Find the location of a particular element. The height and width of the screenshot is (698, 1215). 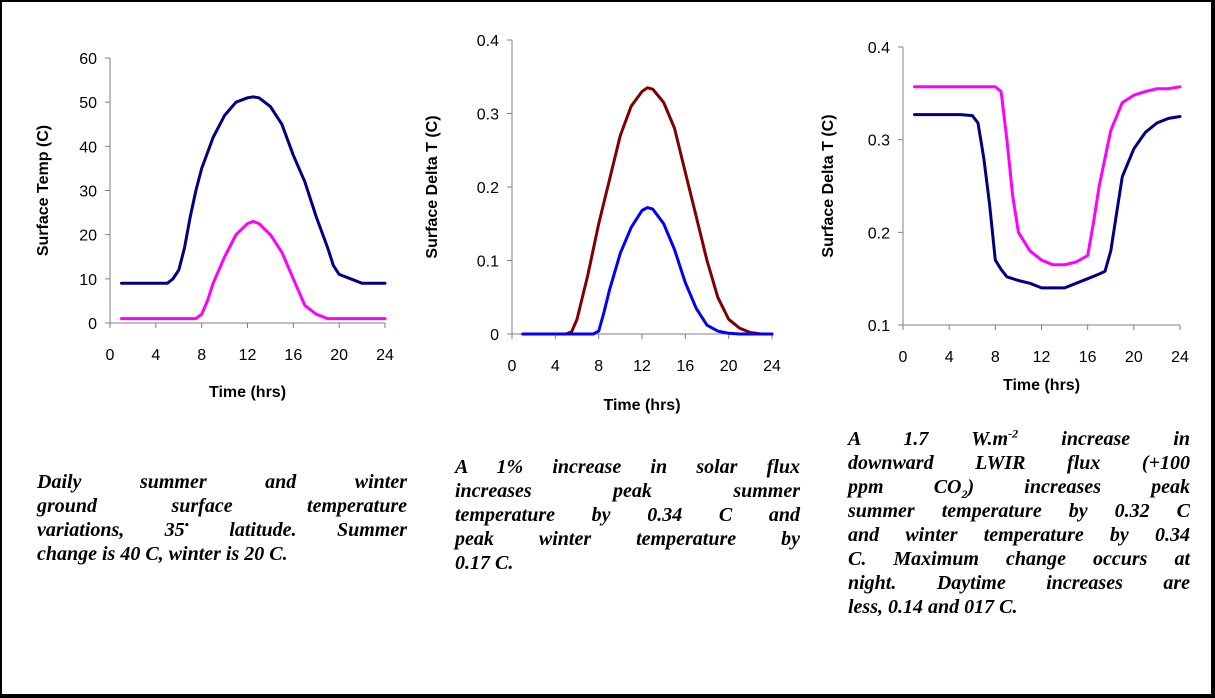

y-axis-title: Surface Temp (C) is located at coordinates (43, 190).